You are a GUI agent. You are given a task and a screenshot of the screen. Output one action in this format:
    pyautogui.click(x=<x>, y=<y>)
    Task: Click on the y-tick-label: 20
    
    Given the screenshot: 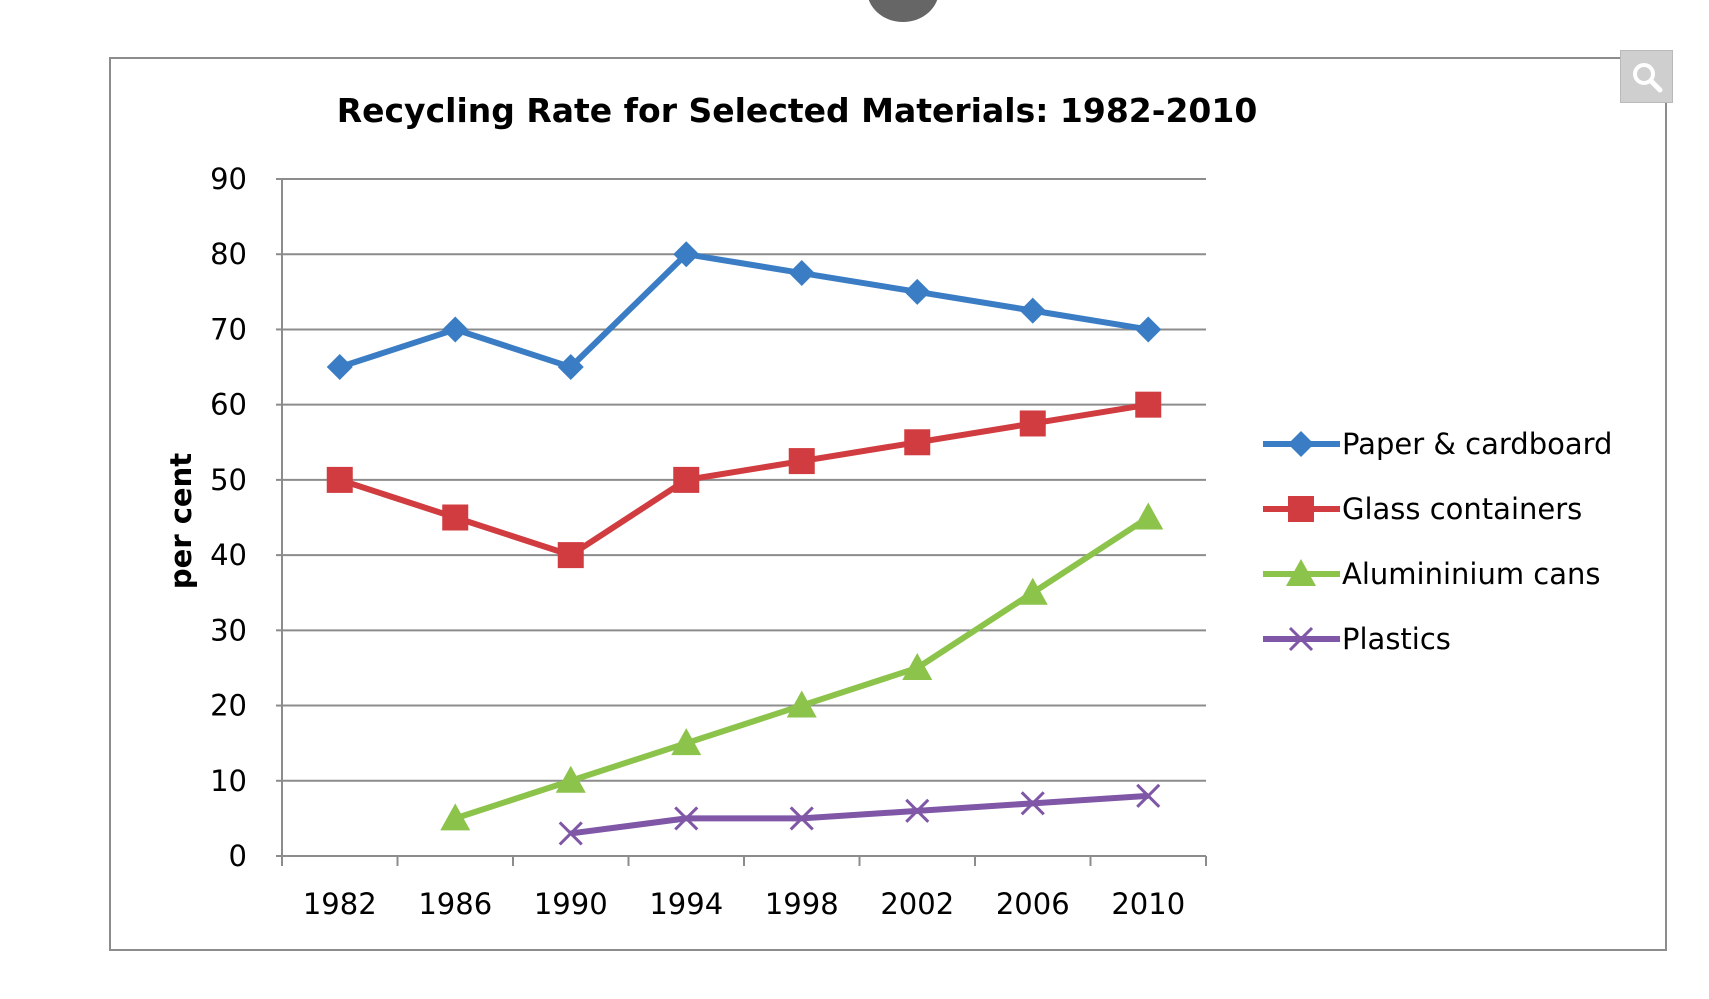 What is the action you would take?
    pyautogui.click(x=228, y=706)
    